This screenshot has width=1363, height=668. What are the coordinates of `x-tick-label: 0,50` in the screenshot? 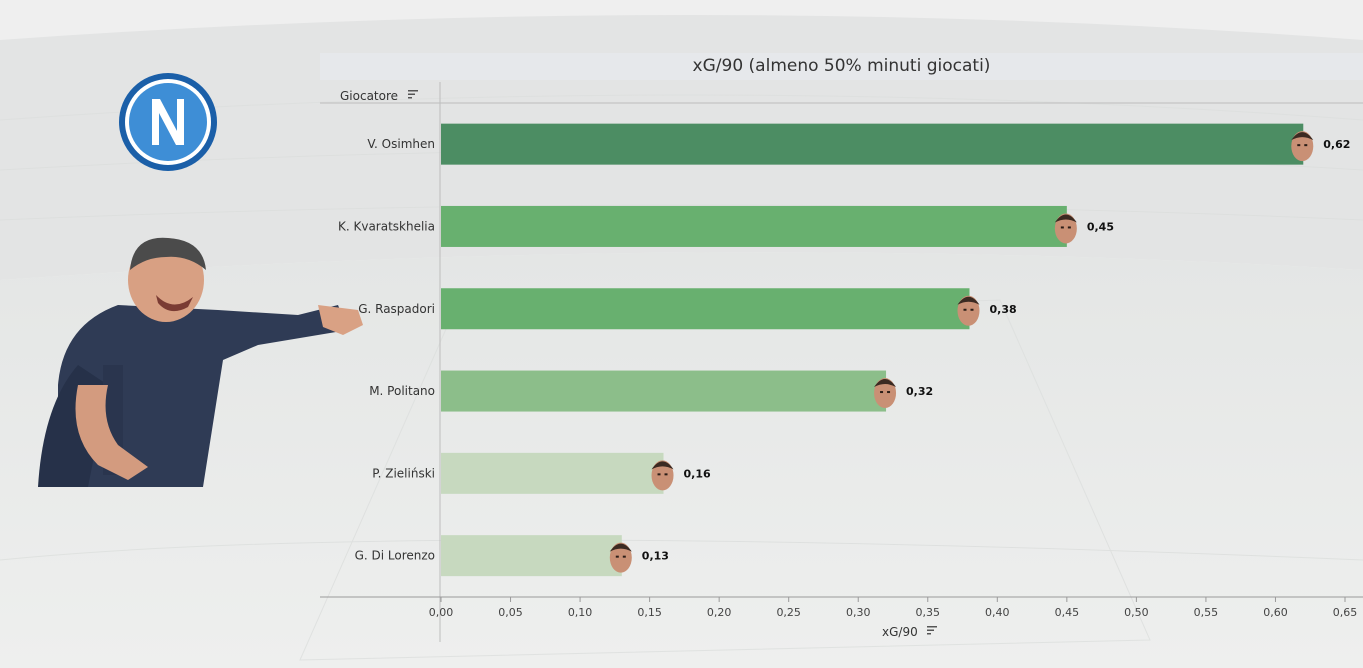 It's located at (1136, 612).